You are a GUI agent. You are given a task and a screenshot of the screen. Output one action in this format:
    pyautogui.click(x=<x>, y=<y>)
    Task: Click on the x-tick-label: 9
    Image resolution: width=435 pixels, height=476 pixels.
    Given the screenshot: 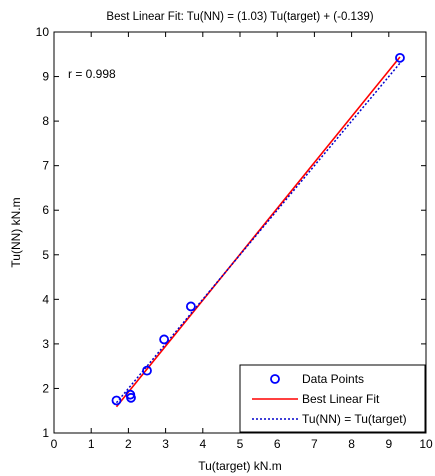 What is the action you would take?
    pyautogui.click(x=388, y=444)
    